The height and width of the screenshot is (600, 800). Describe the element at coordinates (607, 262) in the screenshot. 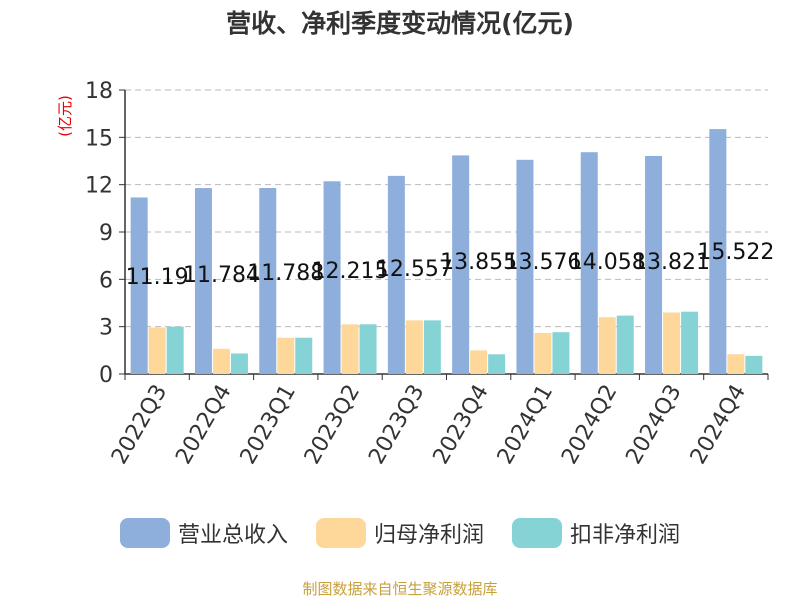

I see `data-label: 14.058` at that location.